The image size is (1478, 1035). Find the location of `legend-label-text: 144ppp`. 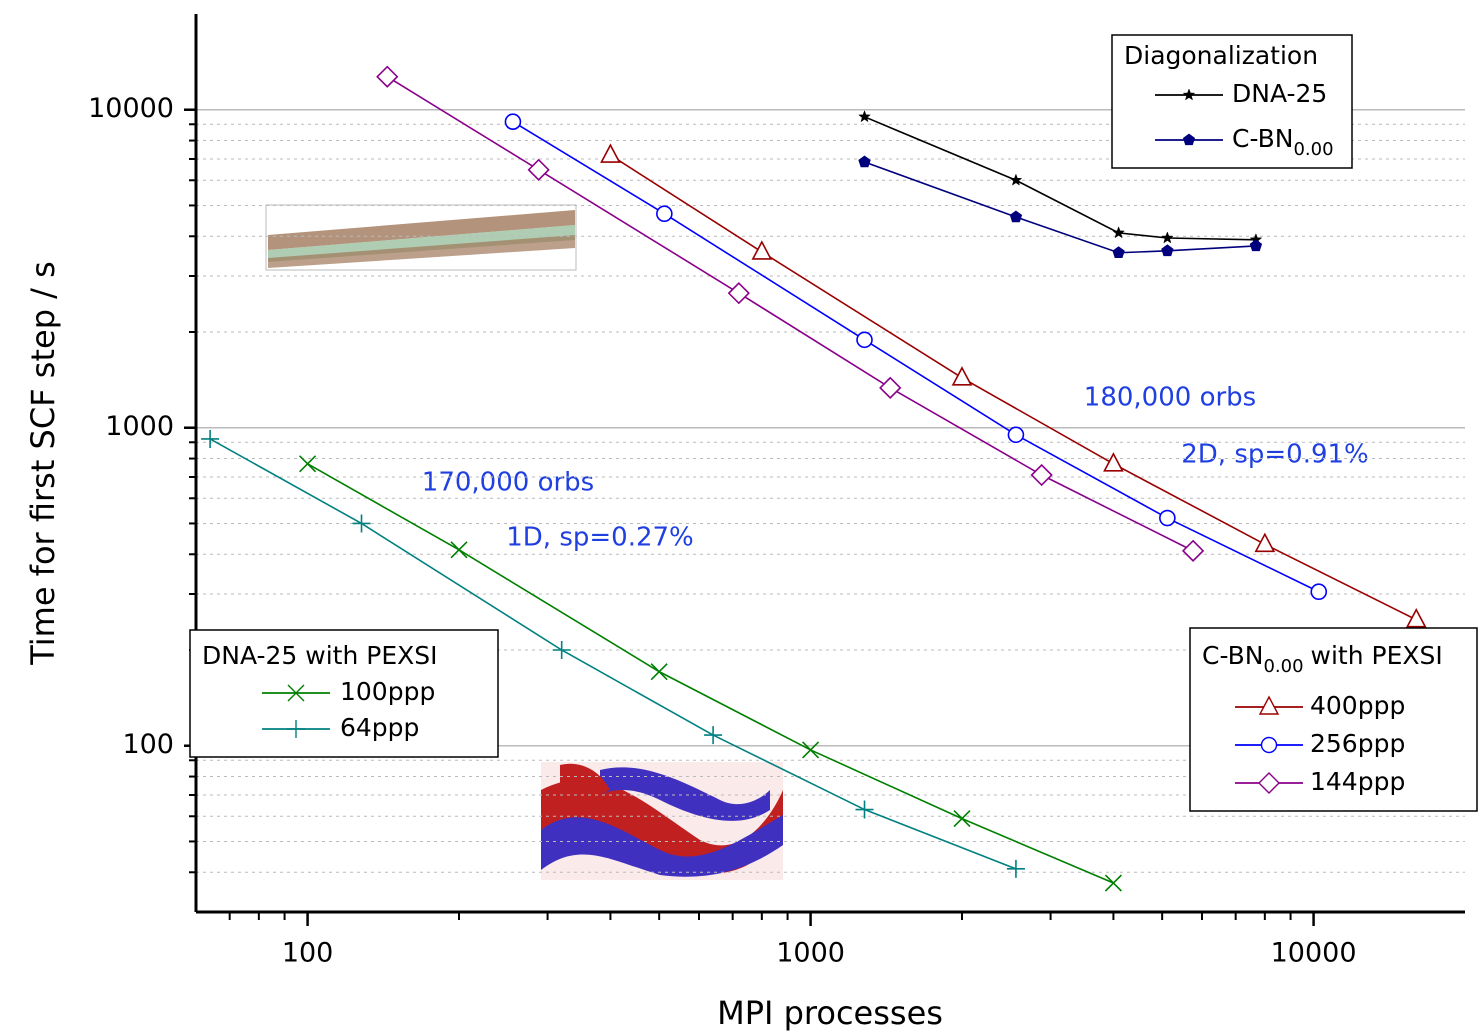

legend-label-text: 144ppp is located at coordinates (1357, 781).